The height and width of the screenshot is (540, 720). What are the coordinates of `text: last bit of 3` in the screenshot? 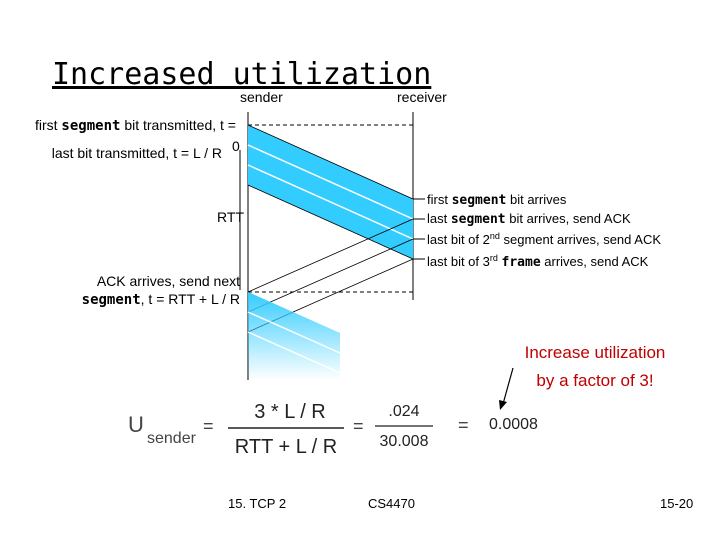 It's located at (458, 261).